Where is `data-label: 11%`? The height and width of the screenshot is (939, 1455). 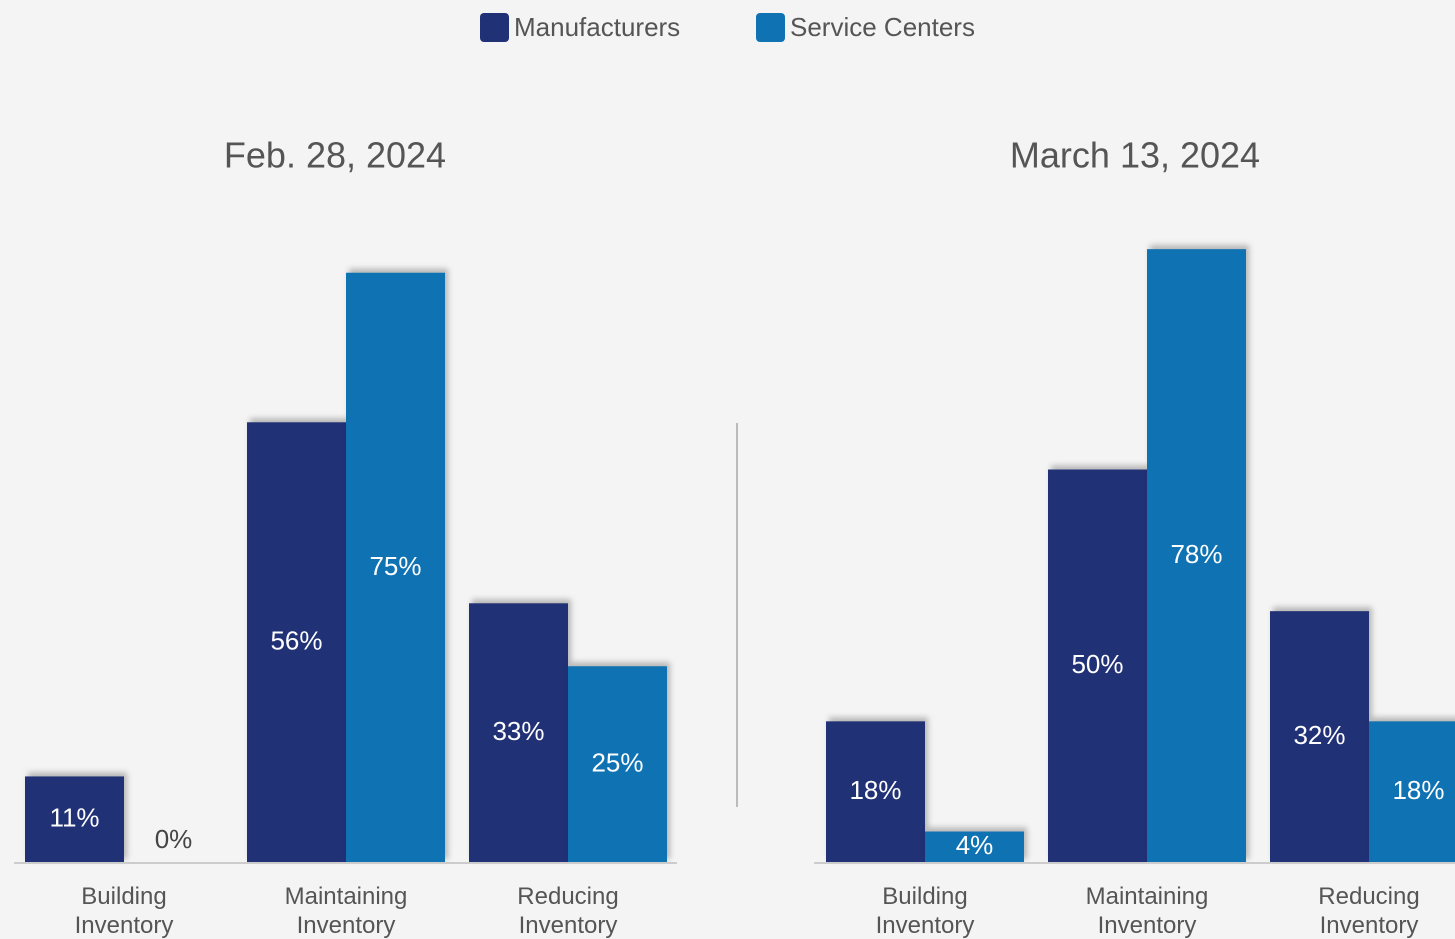
data-label: 11% is located at coordinates (74, 818).